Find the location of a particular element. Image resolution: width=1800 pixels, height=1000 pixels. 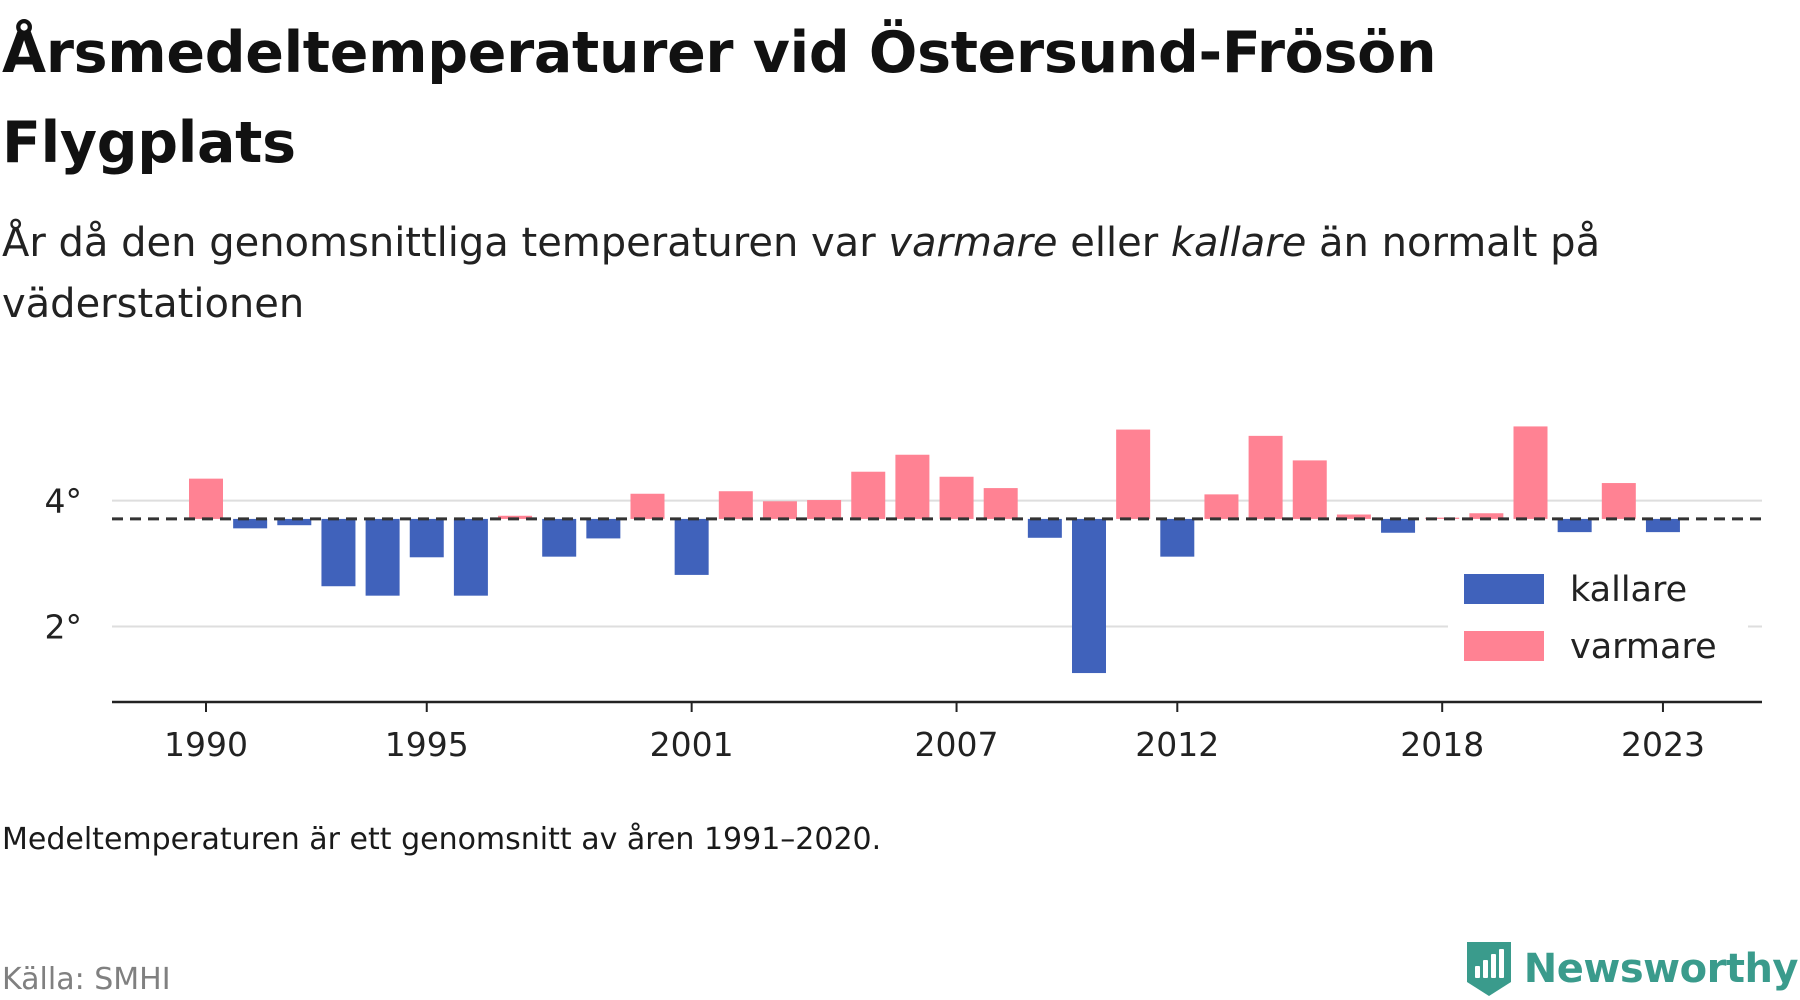

brand-logo: Newsworthy is located at coordinates (1631, 969).